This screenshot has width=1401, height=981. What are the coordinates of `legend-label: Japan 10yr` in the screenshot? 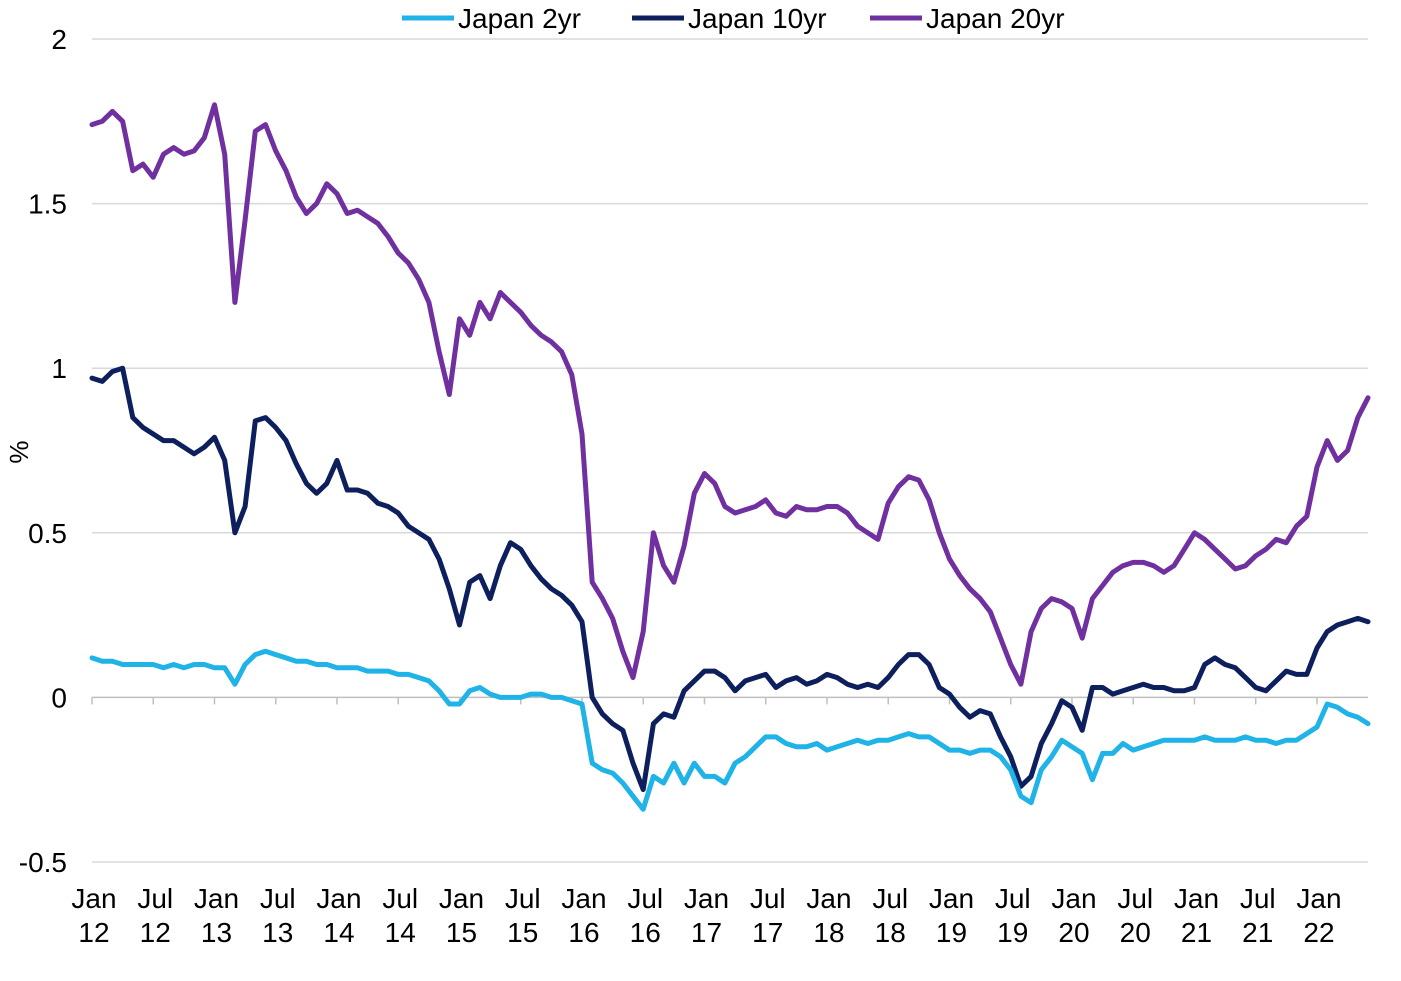 It's located at (757, 18).